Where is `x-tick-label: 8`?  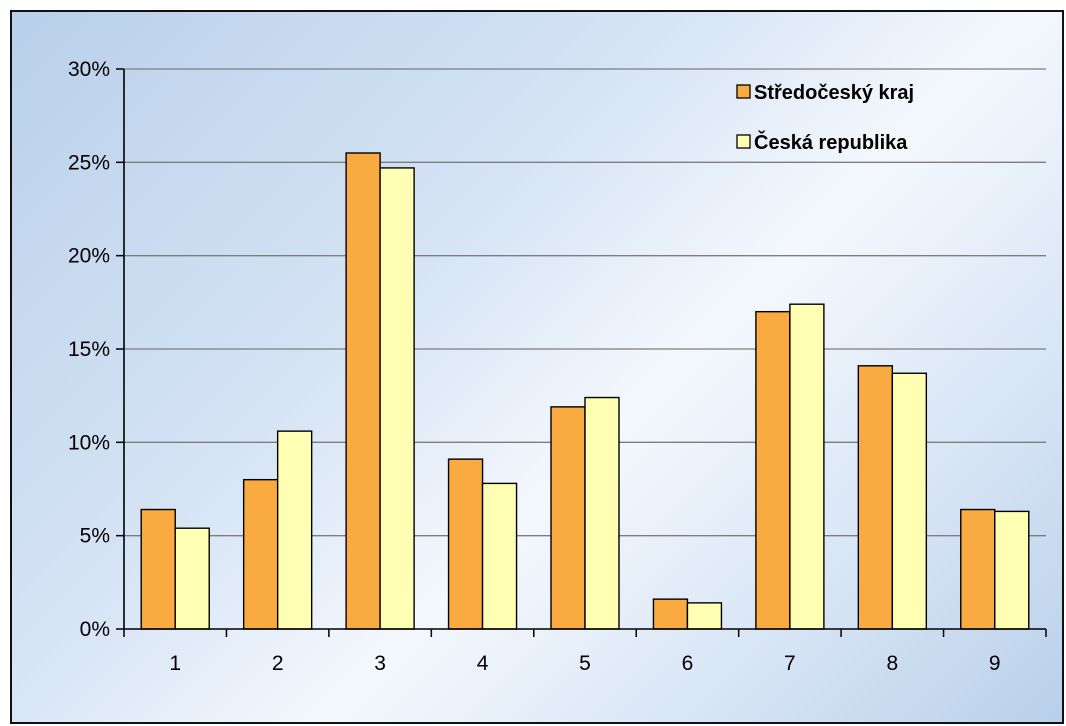 x-tick-label: 8 is located at coordinates (892, 663).